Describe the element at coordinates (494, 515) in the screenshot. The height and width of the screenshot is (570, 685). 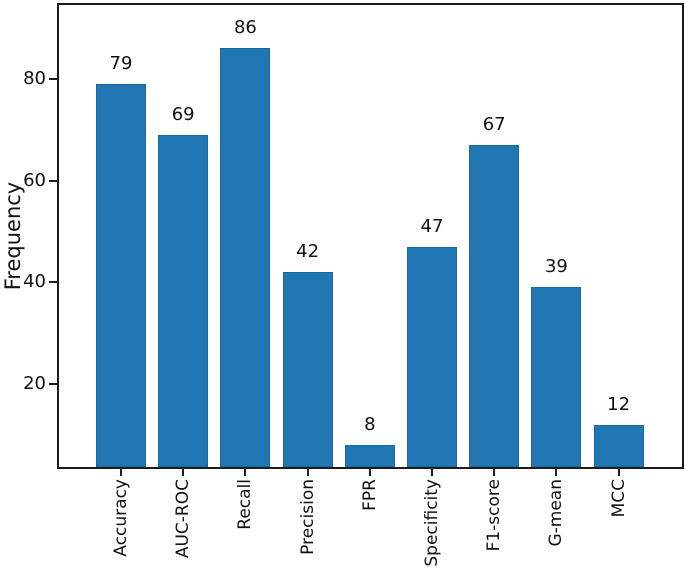
I see `x-tick-label: F1-score` at that location.